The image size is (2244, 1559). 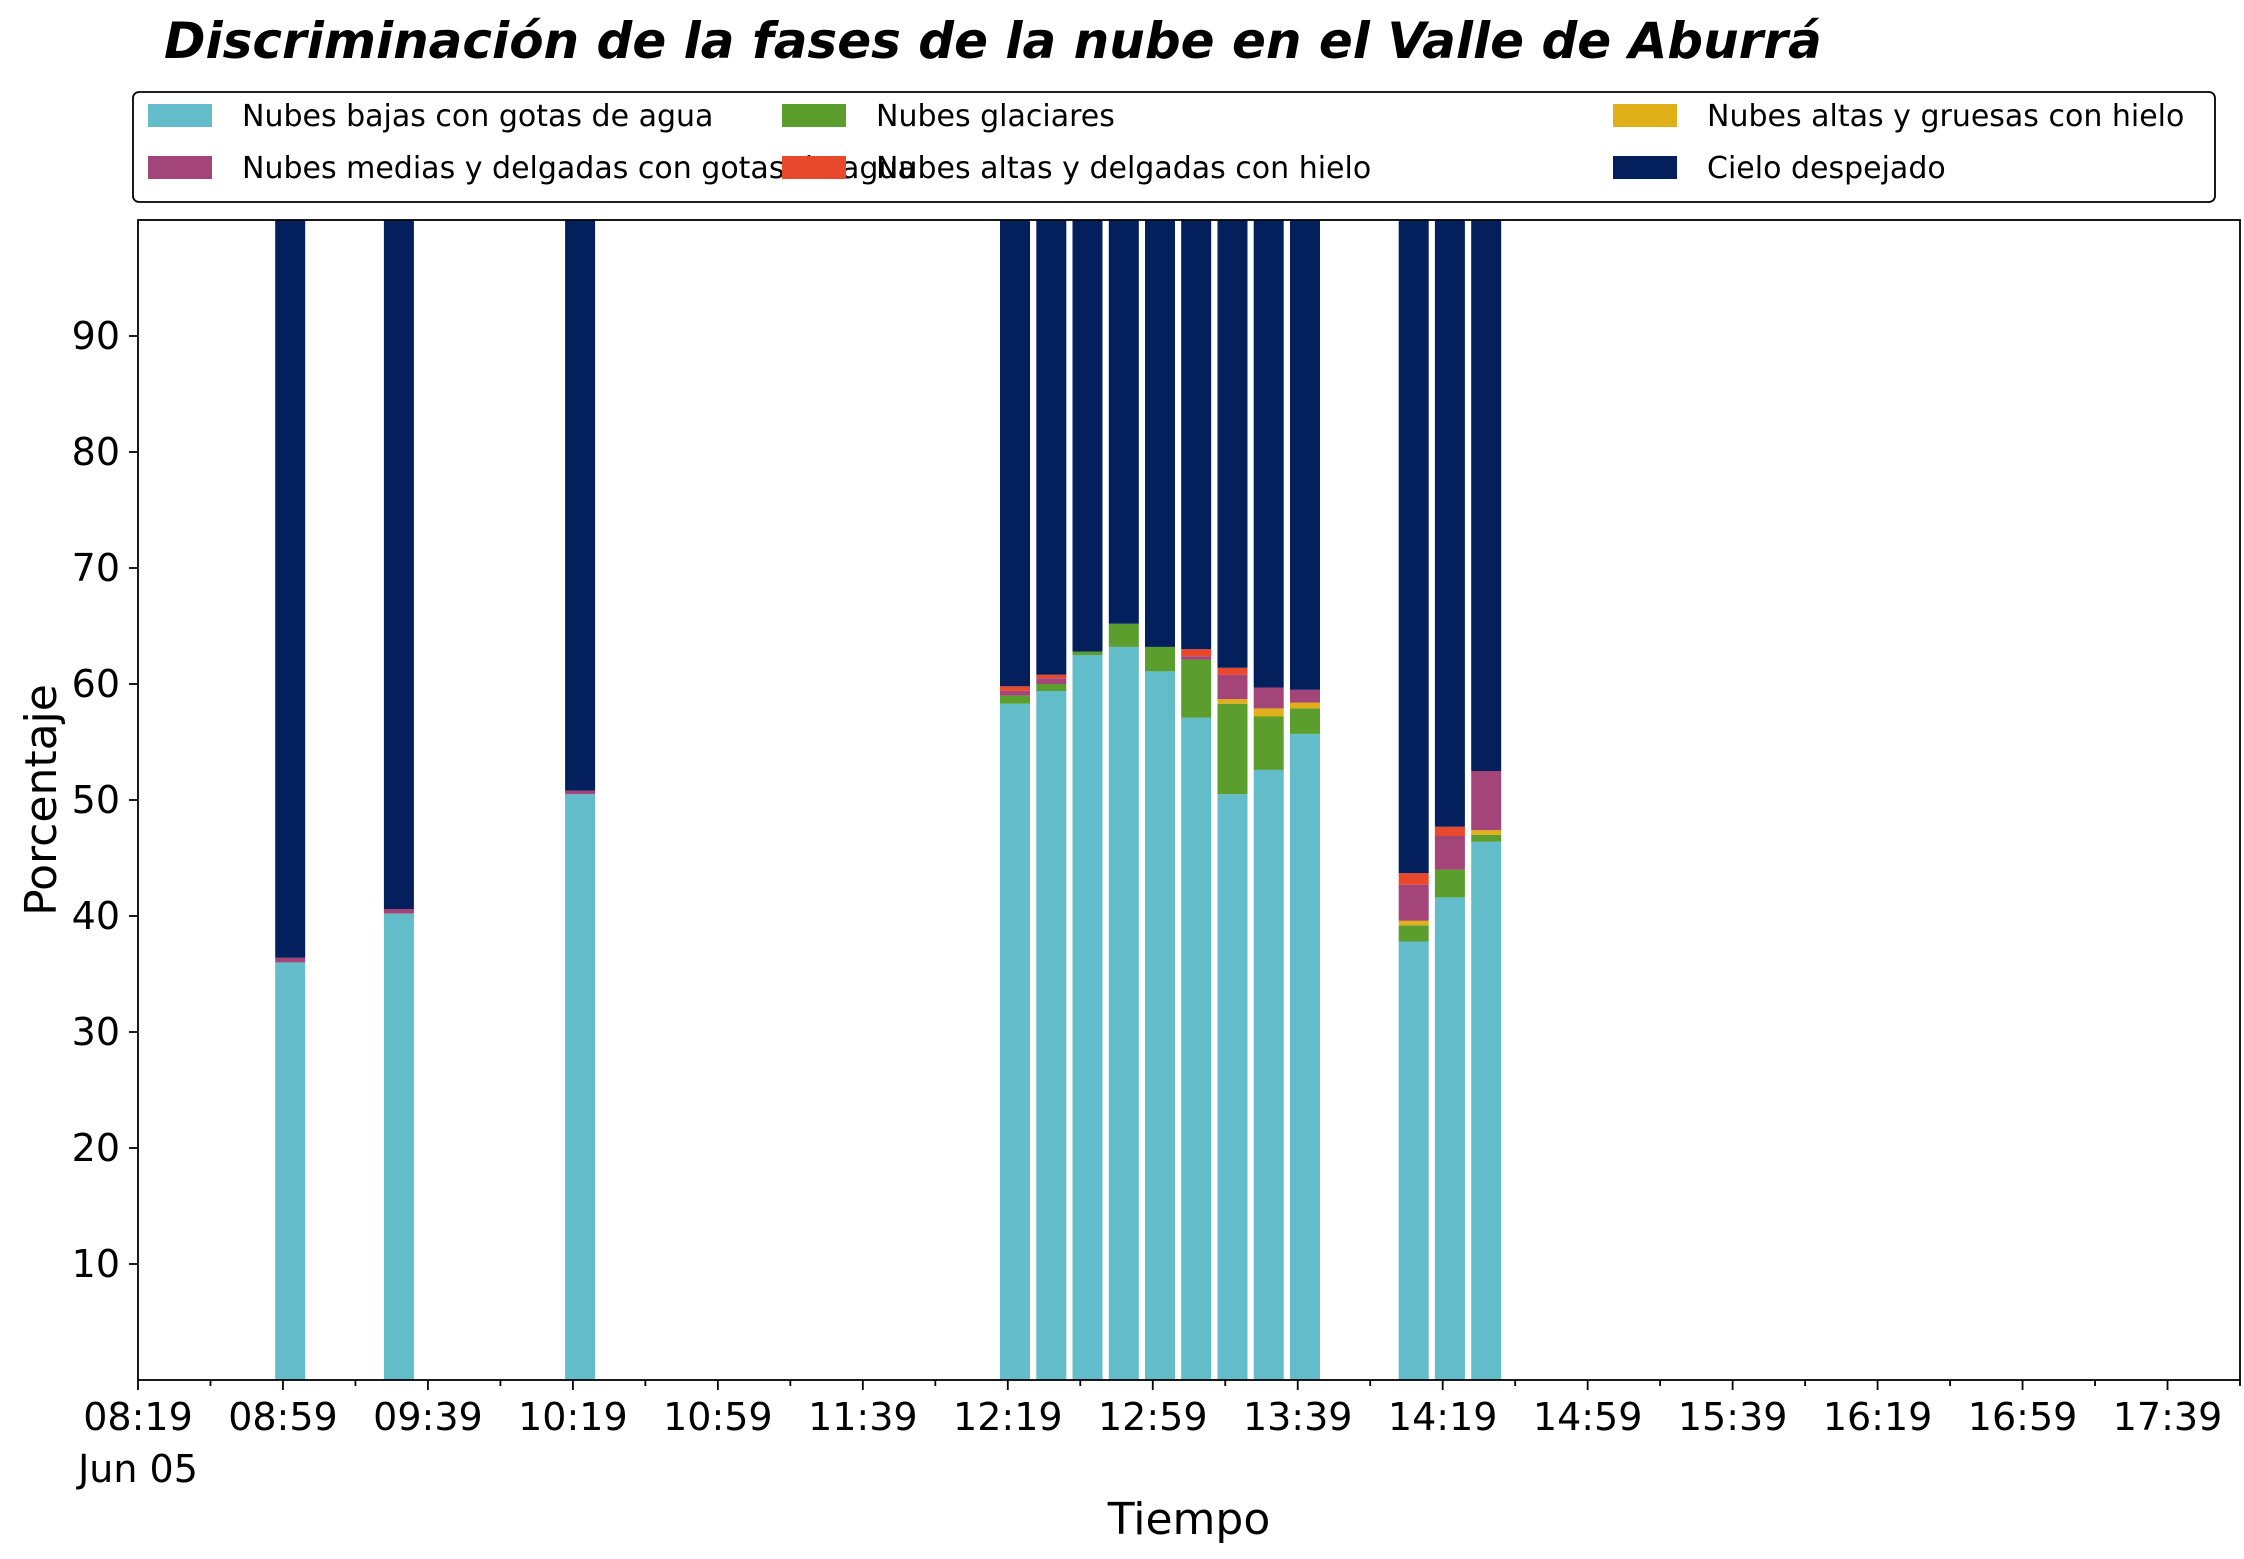 I want to click on y-tick-label: 50, so click(x=96, y=800).